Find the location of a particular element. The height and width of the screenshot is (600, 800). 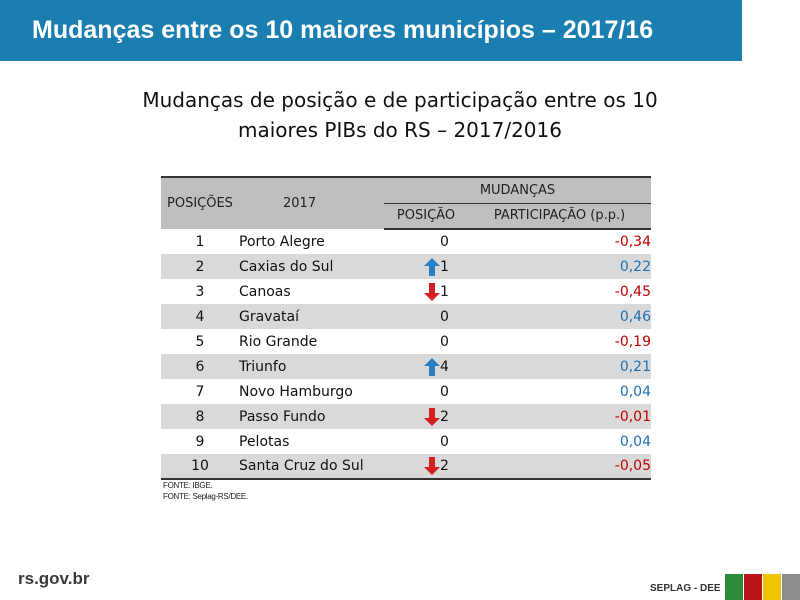

table-row: 9 Pelotas 0 0,04 is located at coordinates (406, 441).